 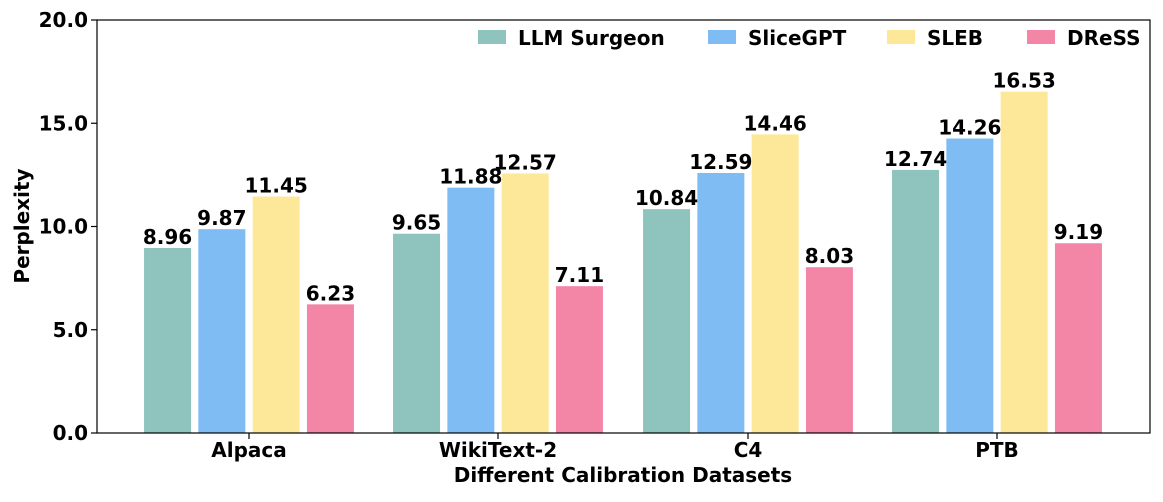 I want to click on bar-value-label: 8.96, so click(x=167, y=237).